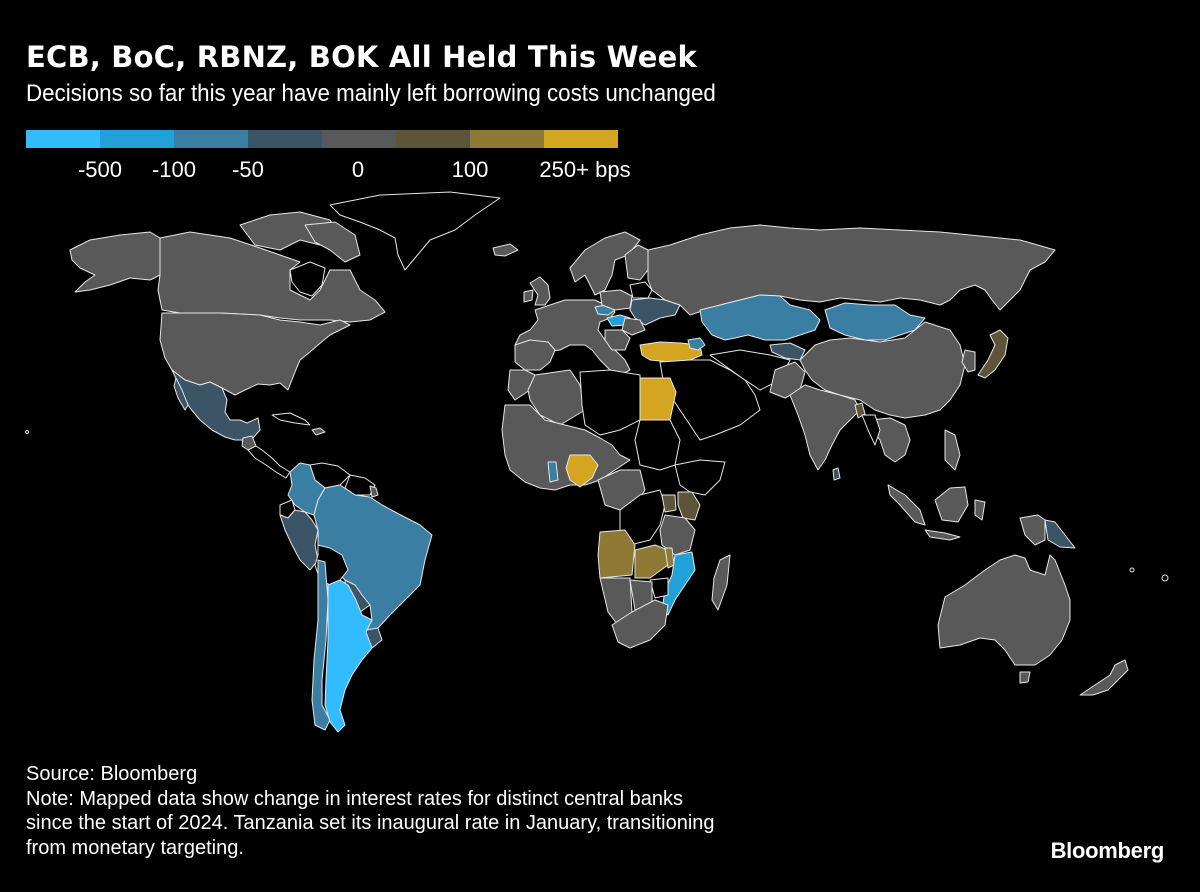 This screenshot has height=892, width=1200. What do you see at coordinates (851, 270) in the screenshot?
I see `russia` at bounding box center [851, 270].